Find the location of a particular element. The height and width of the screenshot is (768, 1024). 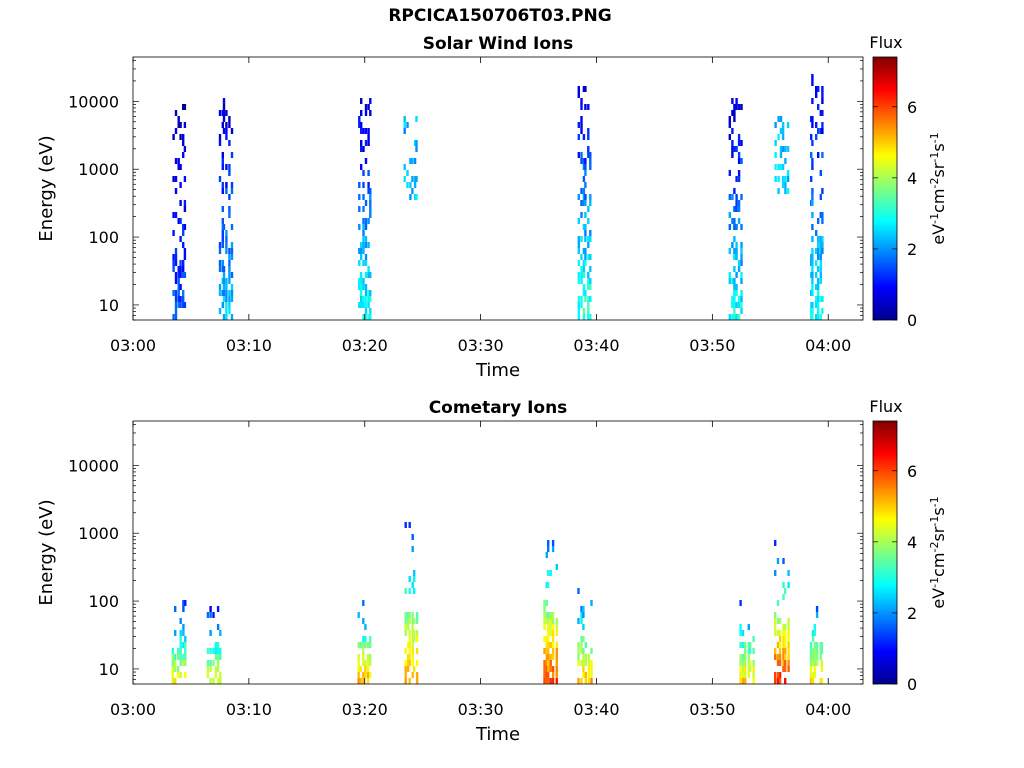

y-tick-label: 100 is located at coordinates (103, 601).